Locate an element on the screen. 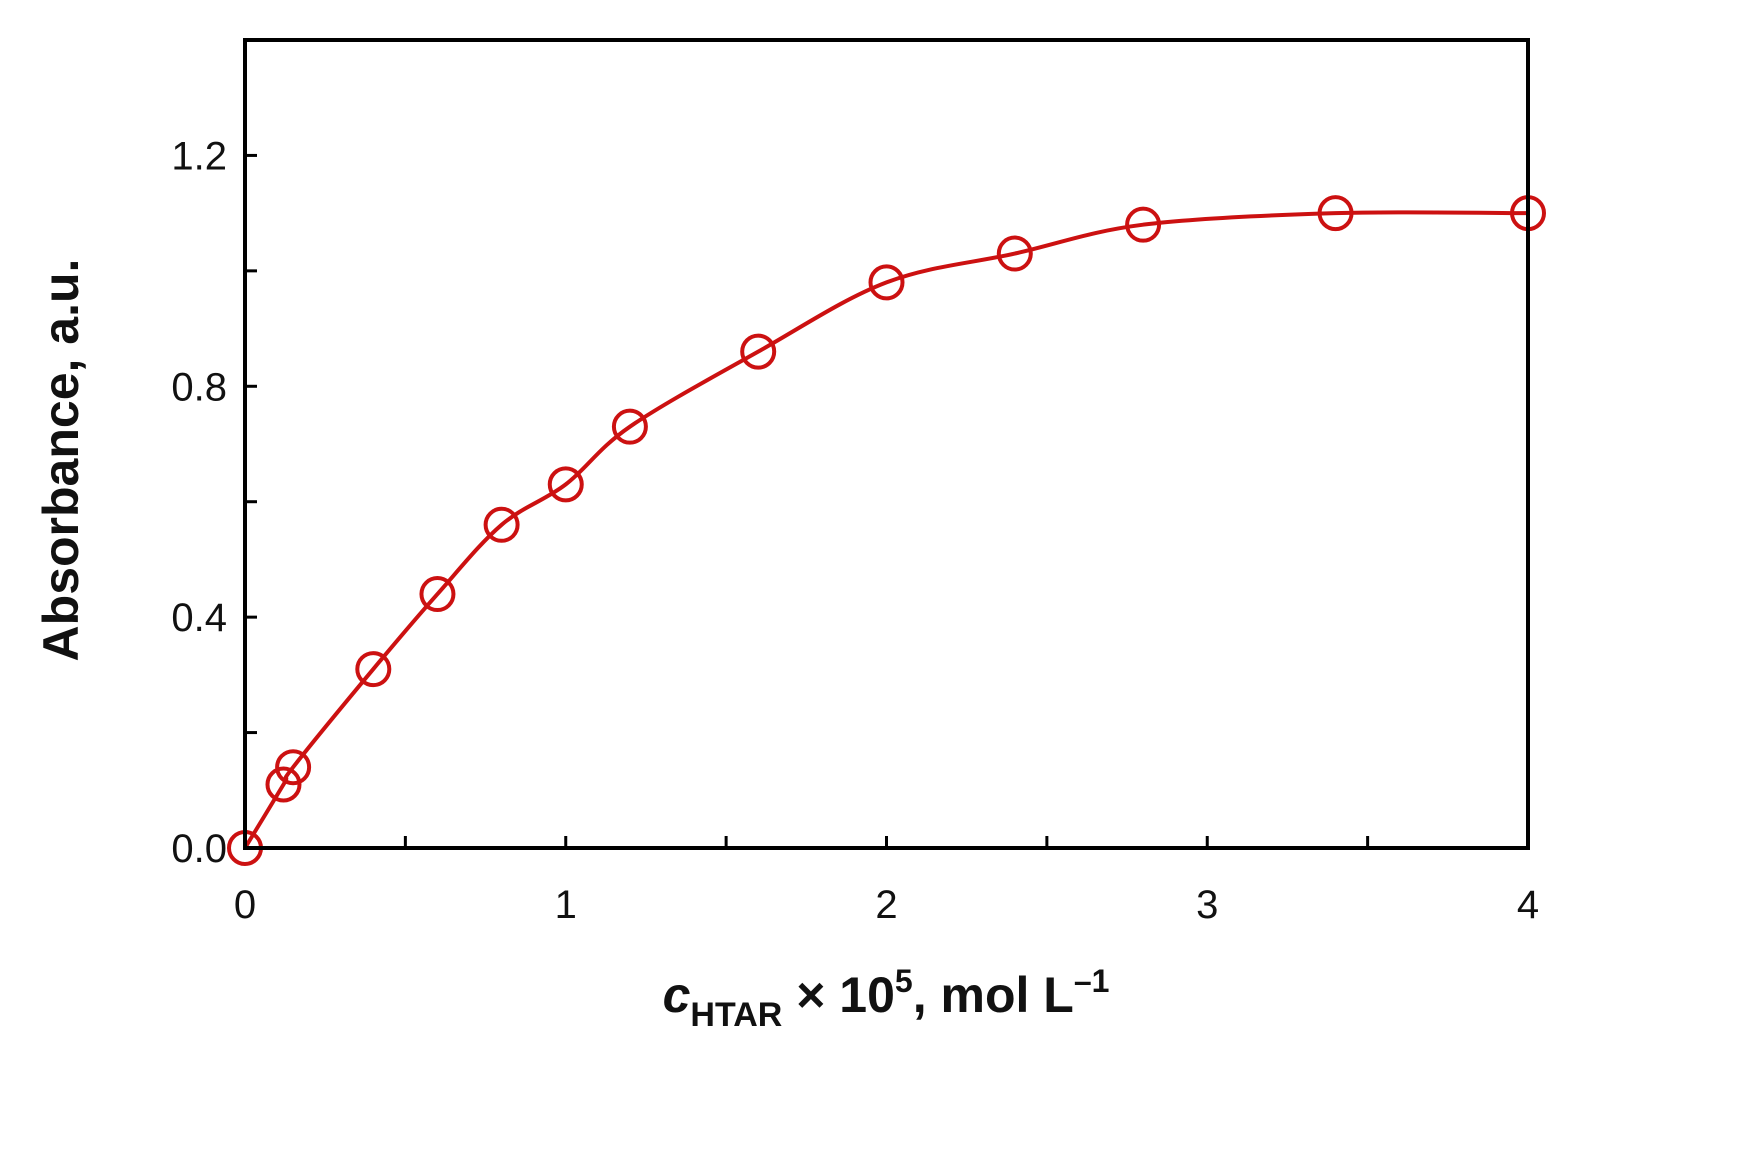 This screenshot has width=1746, height=1176. x-axis-title: cHTAR × 105, mol L–1 is located at coordinates (886, 998).